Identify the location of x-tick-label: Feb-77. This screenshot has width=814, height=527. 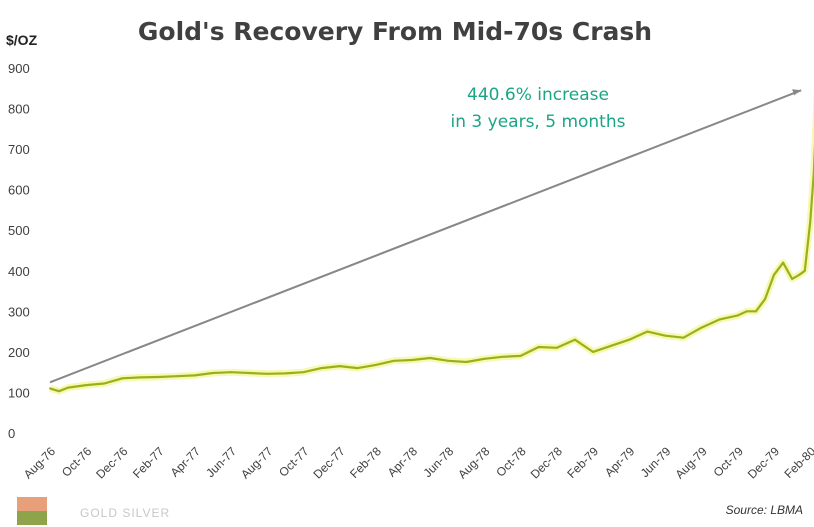
(148, 462).